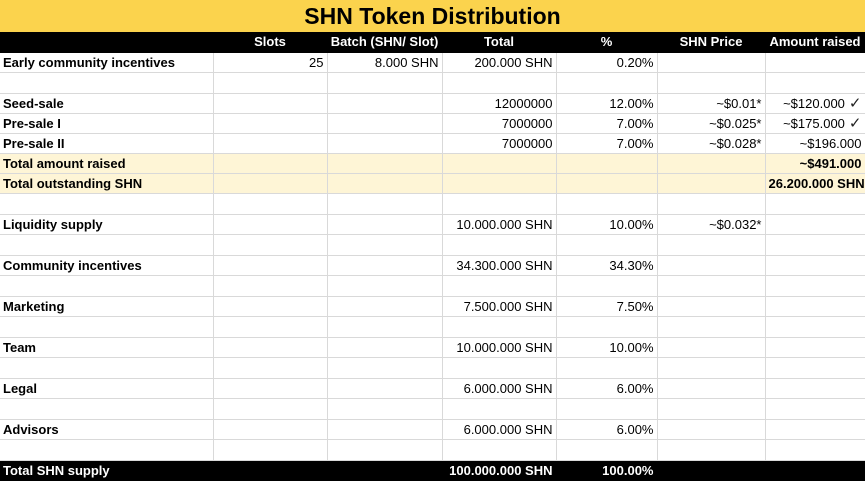 The width and height of the screenshot is (865, 494). What do you see at coordinates (711, 224) in the screenshot?
I see `cell-price: ~$0.032*` at bounding box center [711, 224].